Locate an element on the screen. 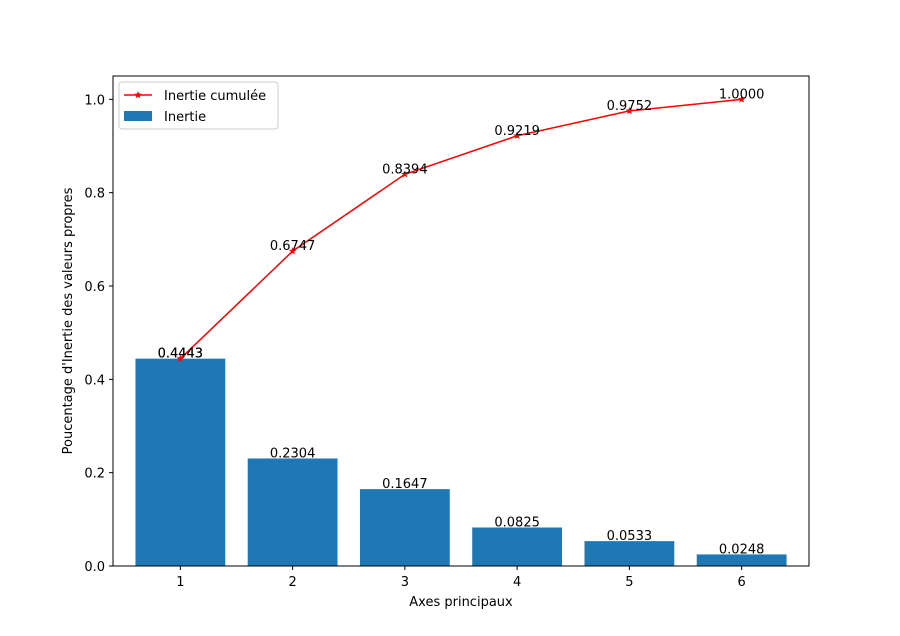 This screenshot has width=900, height=636. bar-value-label: 0.4443 is located at coordinates (181, 354).